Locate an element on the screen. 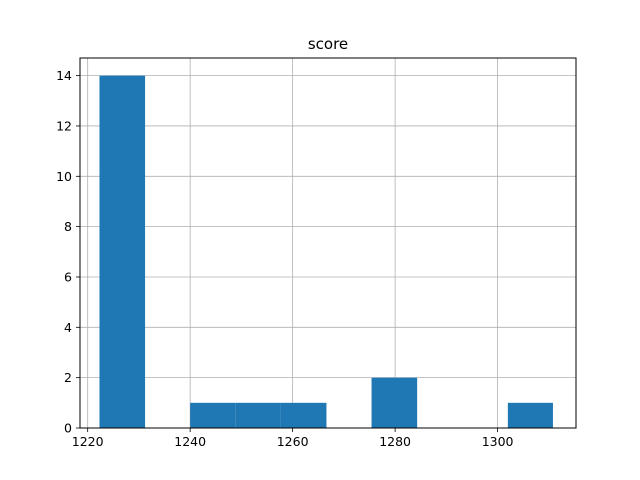 Image resolution: width=640 pixels, height=480 pixels. y-tick-label: 8 is located at coordinates (68, 226).